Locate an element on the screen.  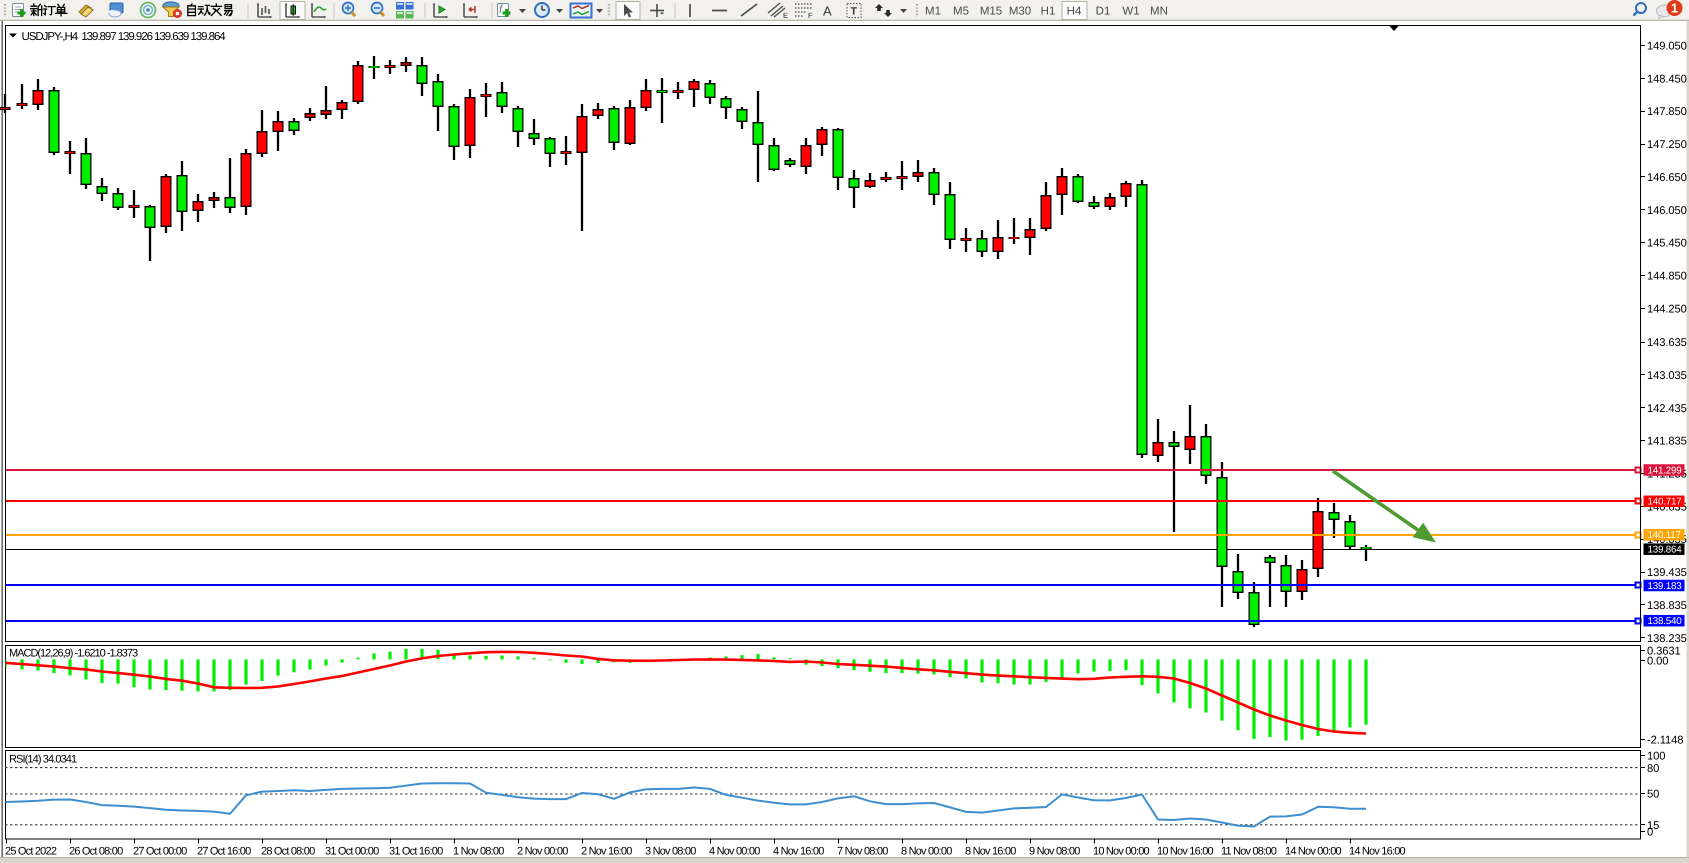
svg-text: A is located at coordinates (827, 11).